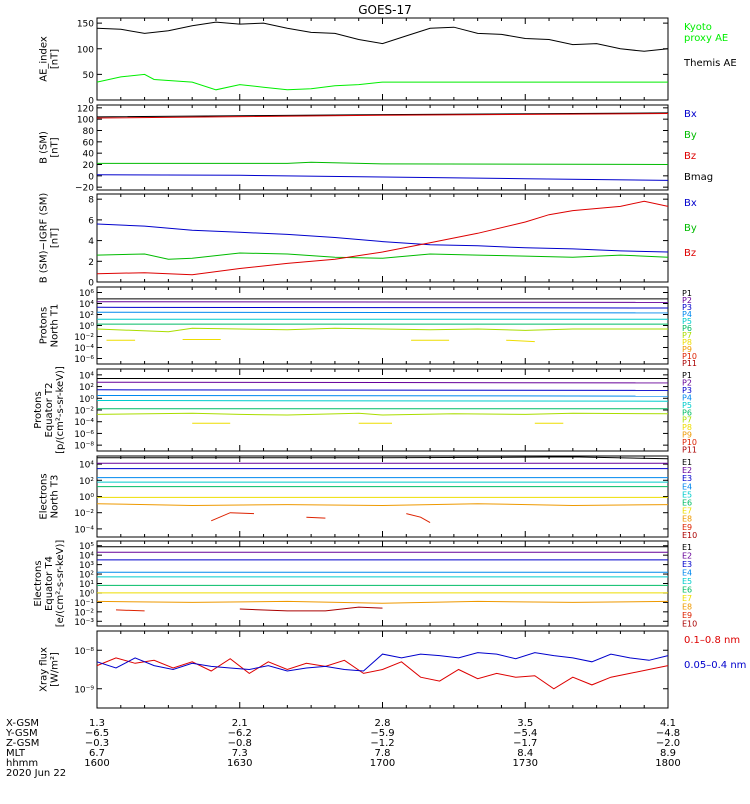  I want to click on panel-b_sm, so click(382, 147).